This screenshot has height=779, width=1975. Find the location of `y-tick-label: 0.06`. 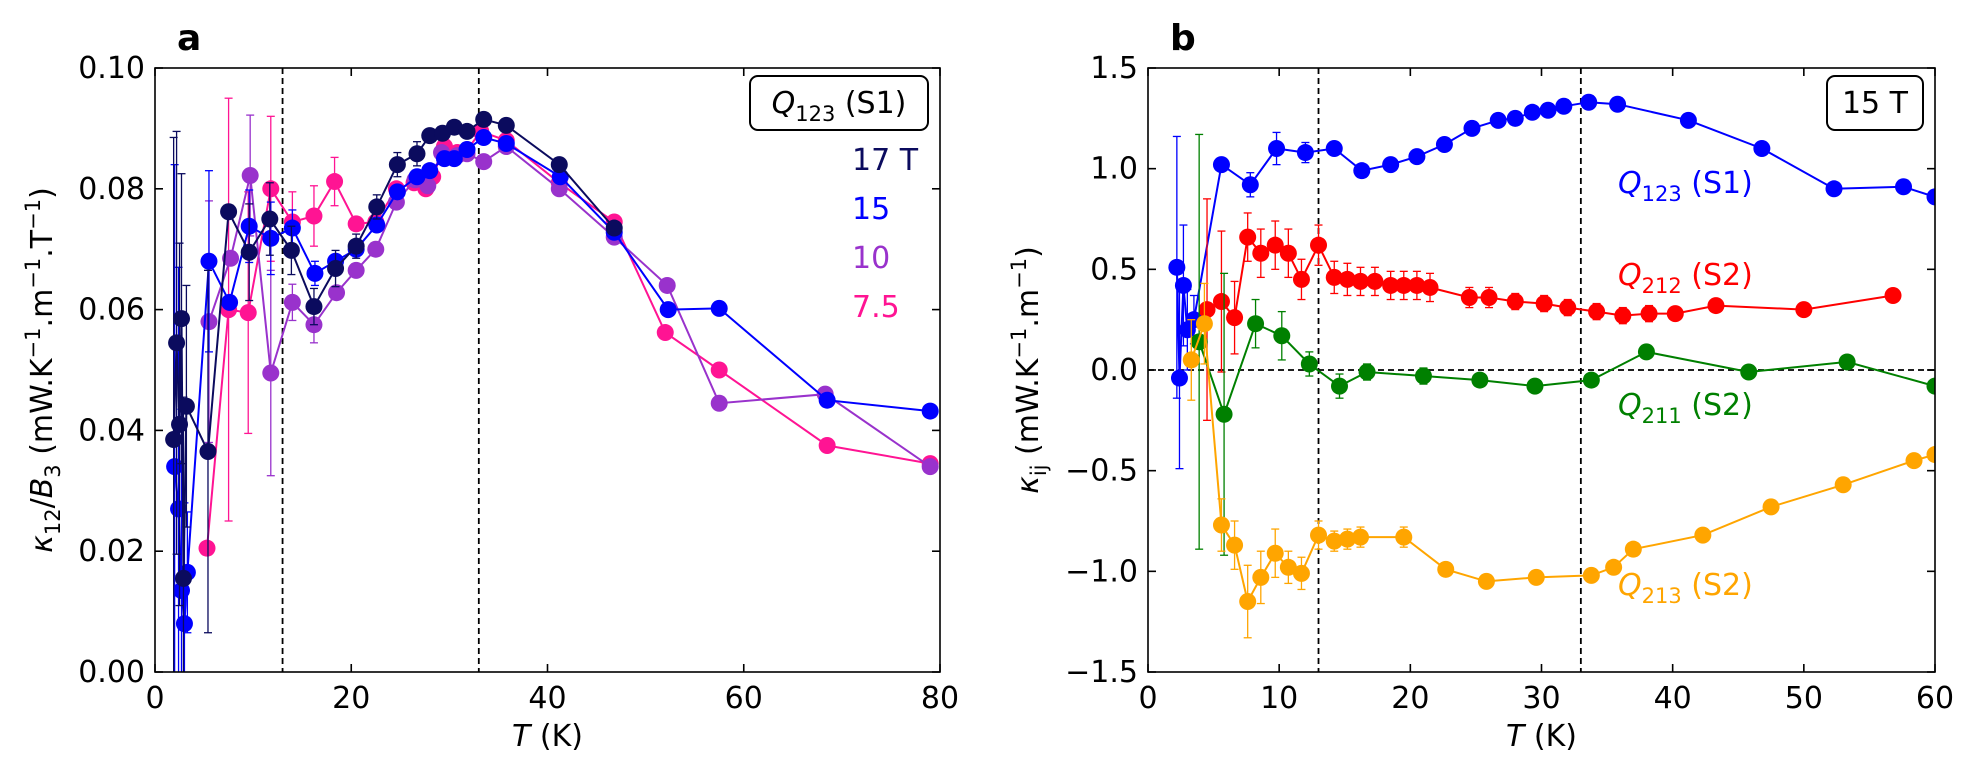

y-tick-label: 0.06 is located at coordinates (111, 310).